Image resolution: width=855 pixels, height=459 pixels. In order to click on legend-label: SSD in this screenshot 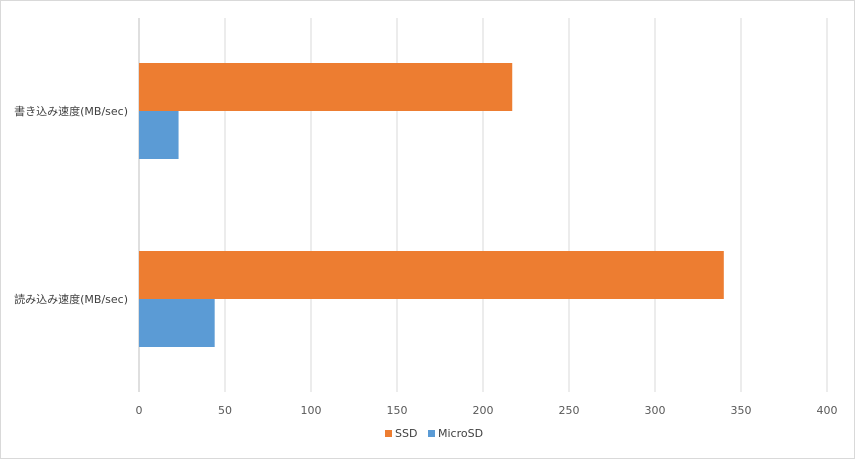, I will do `click(406, 433)`.